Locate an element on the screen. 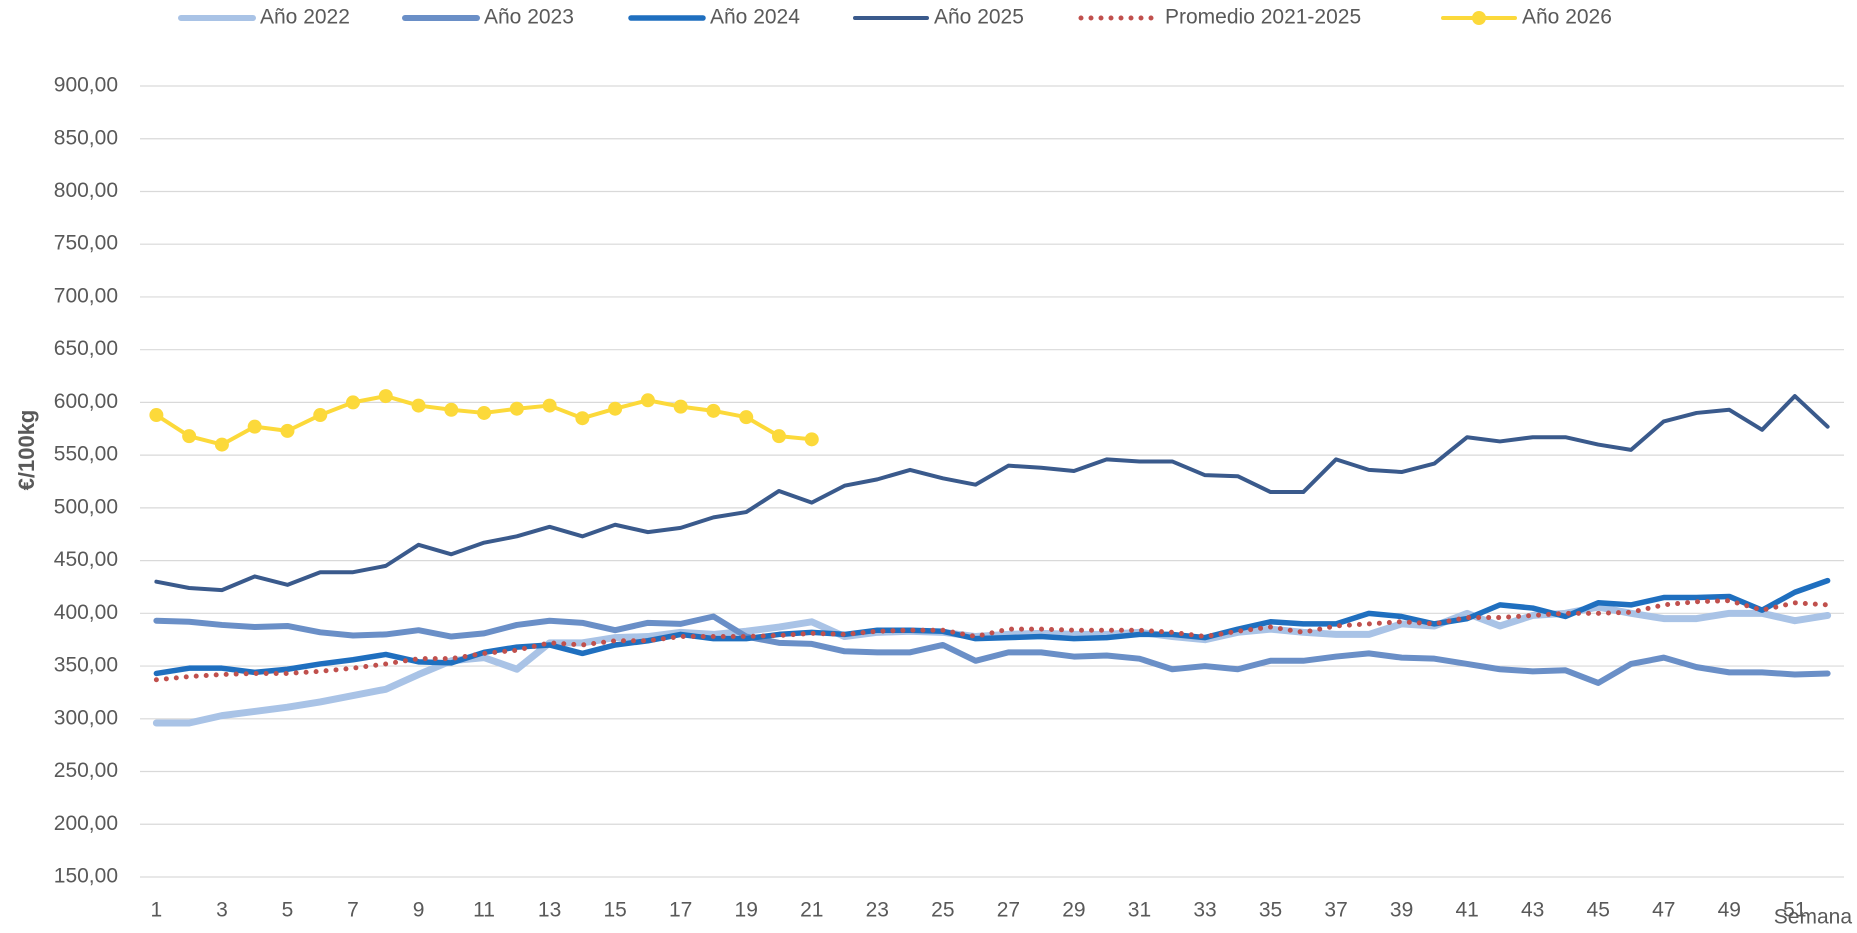 The image size is (1857, 933). y-tick-label: 750,00 is located at coordinates (86, 243).